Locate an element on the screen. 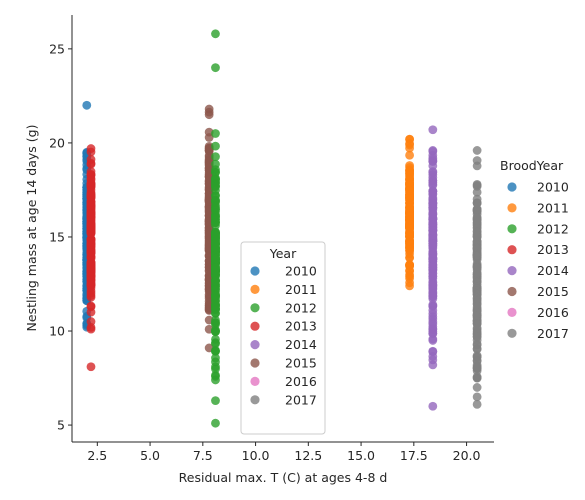 The image size is (585, 500). x-tick-label: 15.0 is located at coordinates (361, 455).